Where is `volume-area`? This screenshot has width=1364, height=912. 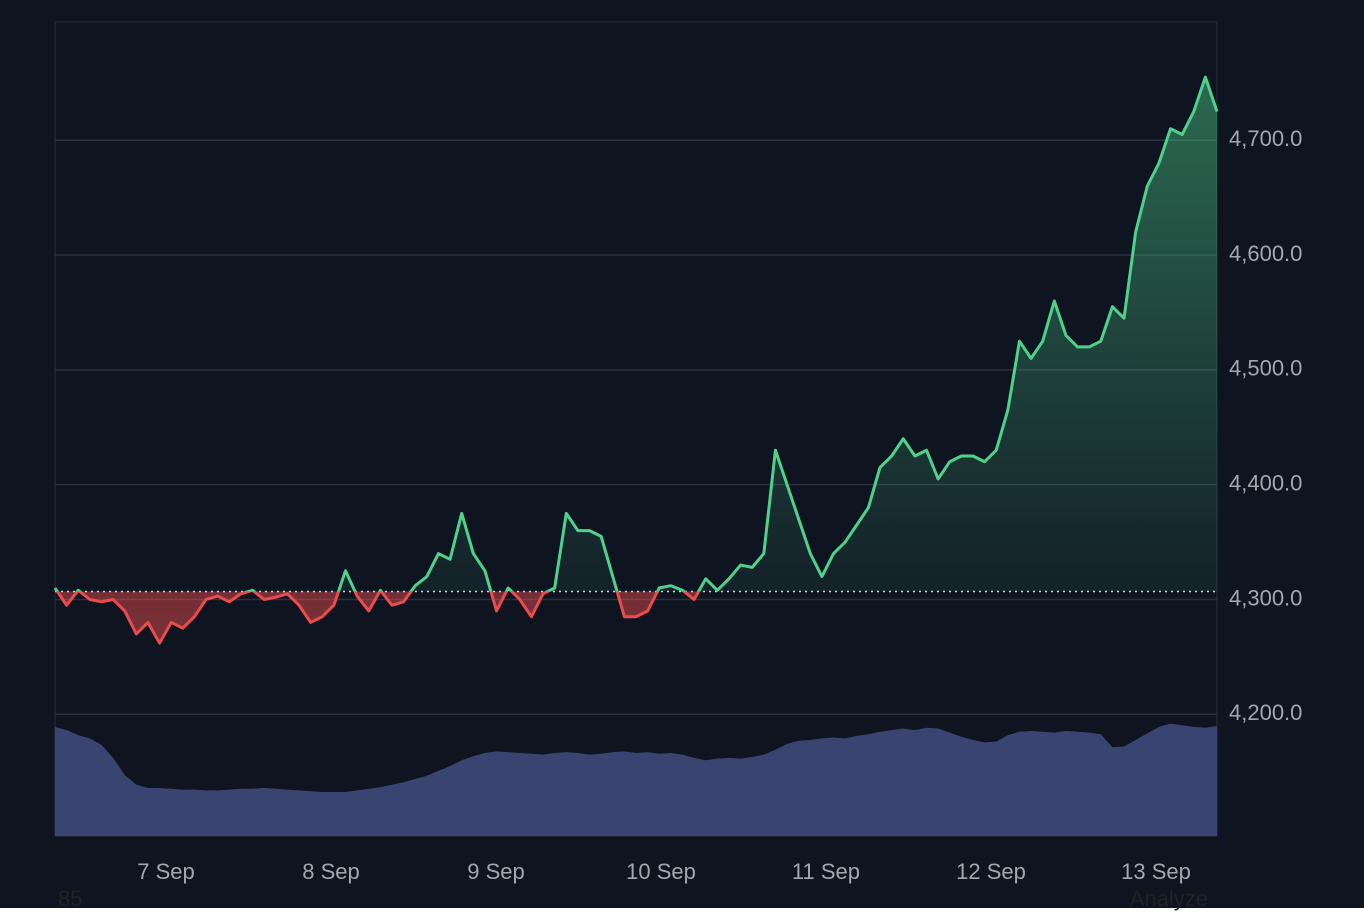 volume-area is located at coordinates (636, 779).